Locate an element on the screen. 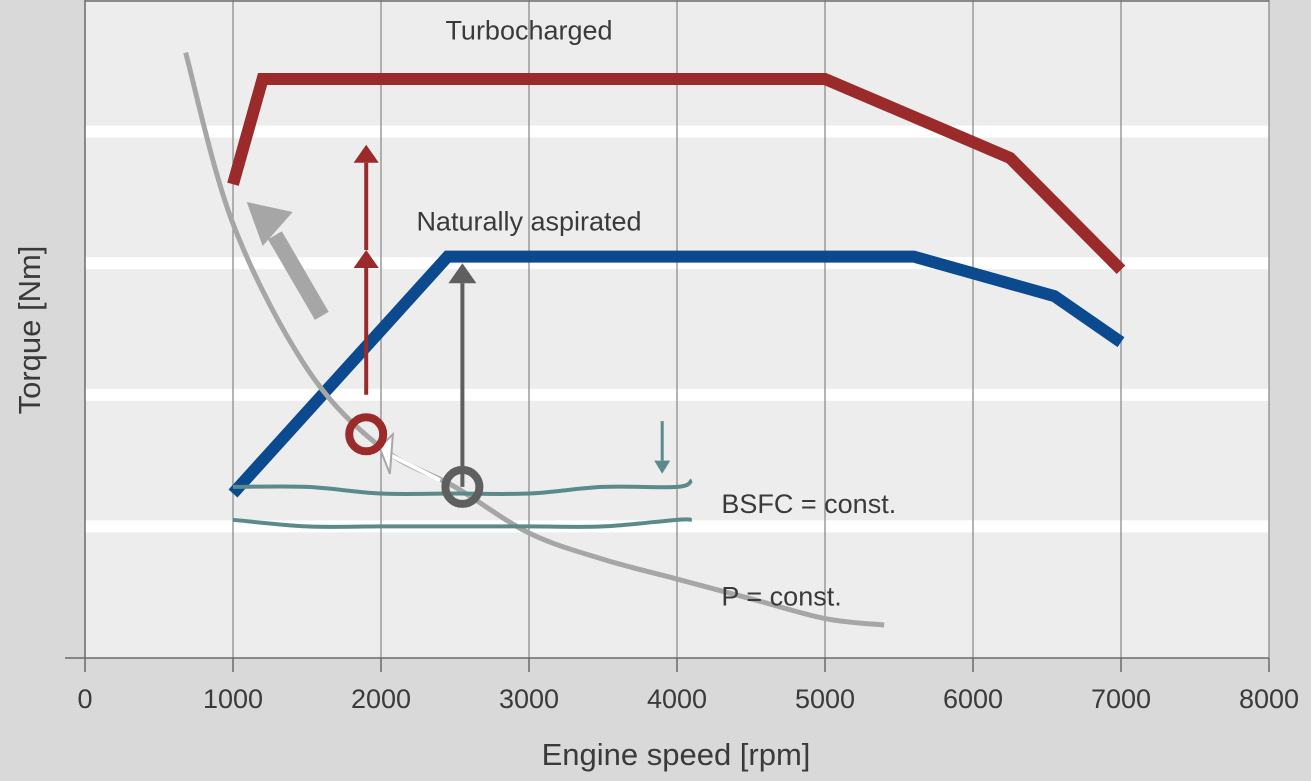 This screenshot has height=781, width=1311. x-tick-label: 1000 is located at coordinates (233, 699).